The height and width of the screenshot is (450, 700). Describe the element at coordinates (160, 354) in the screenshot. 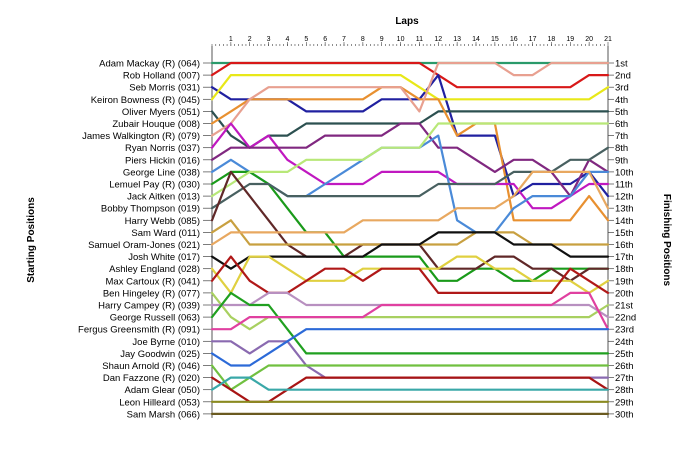

I see `starting-driver-label: Jay Goodwin (025)` at that location.